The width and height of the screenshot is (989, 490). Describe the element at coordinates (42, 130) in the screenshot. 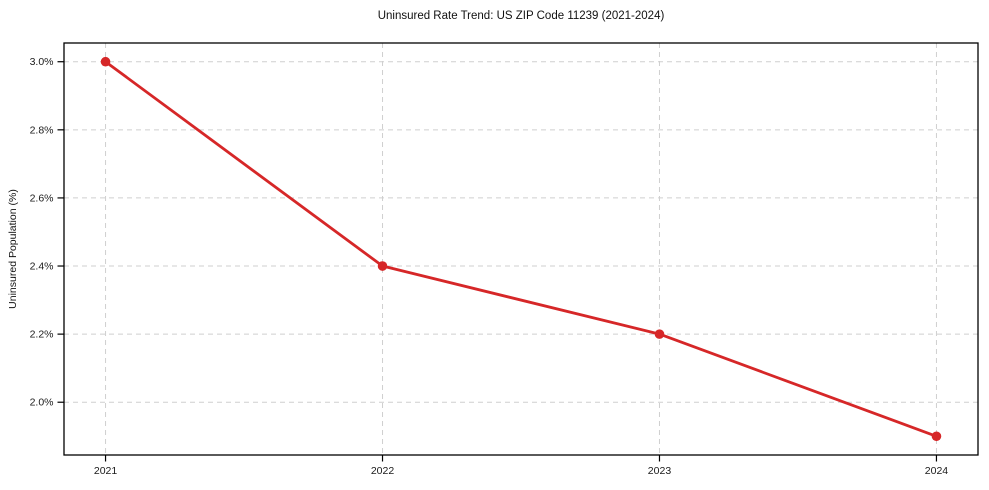

I see `y-tick-label: 2.8%` at that location.